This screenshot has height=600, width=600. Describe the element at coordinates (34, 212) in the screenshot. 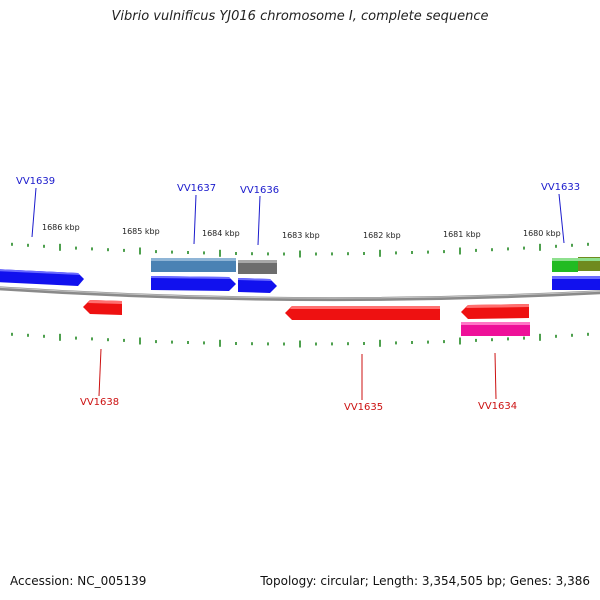

I see `leader-vv1639` at that location.